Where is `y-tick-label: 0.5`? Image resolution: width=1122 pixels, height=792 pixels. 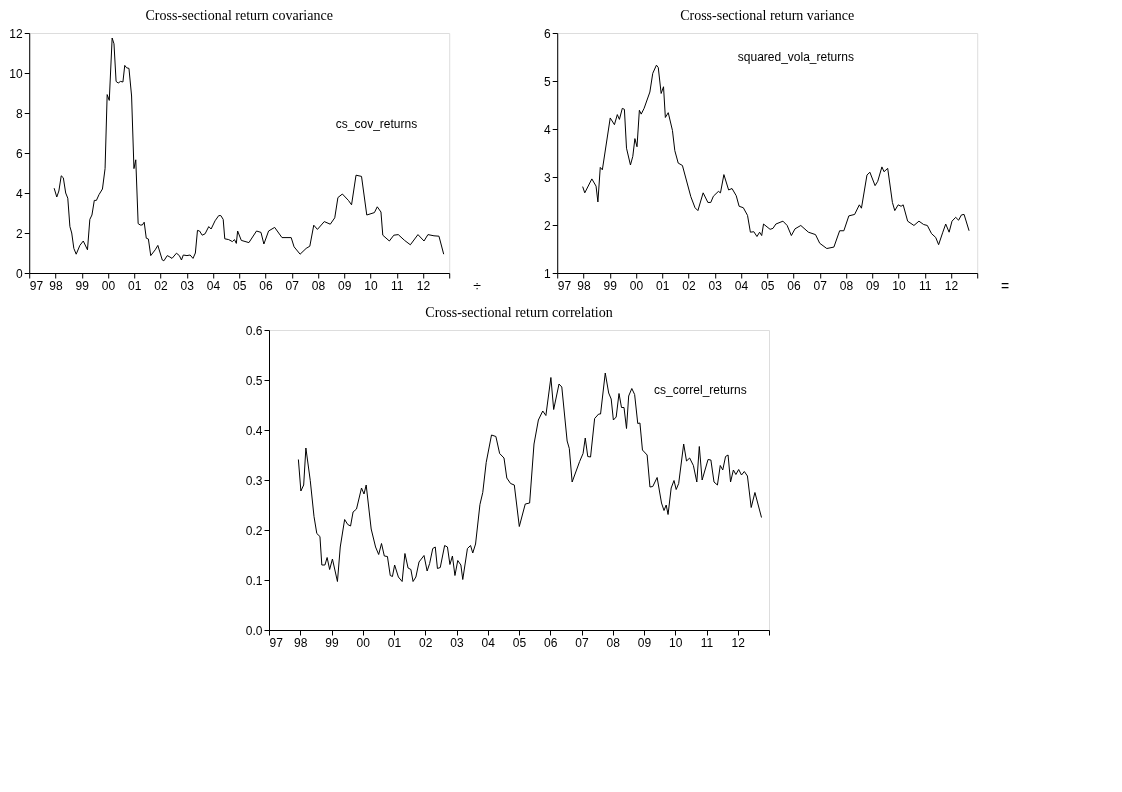
y-tick-label: 0.5 is located at coordinates (254, 380).